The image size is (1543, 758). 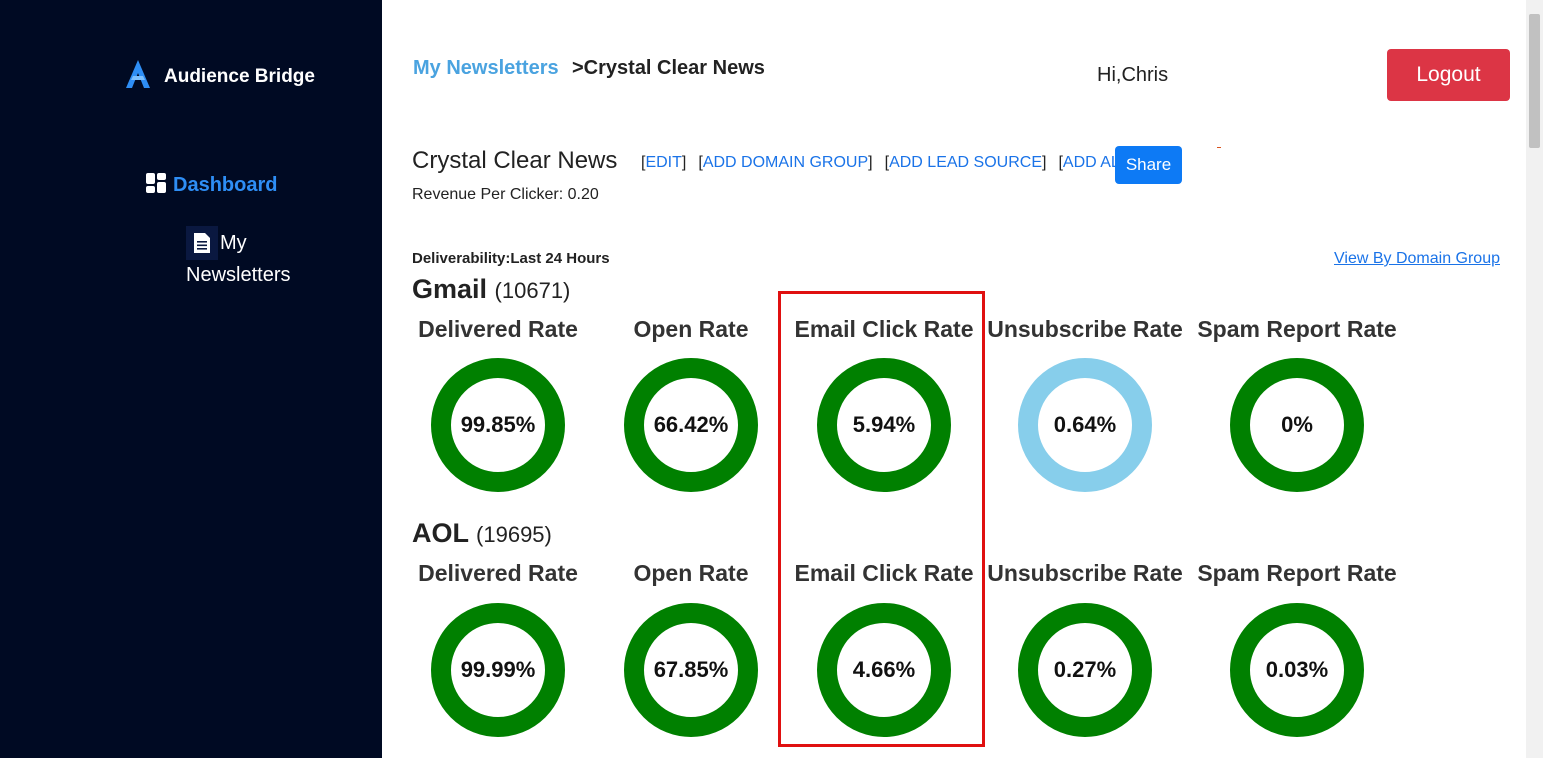 What do you see at coordinates (505, 194) in the screenshot?
I see `revenue-per-clicker: Revenue Per Clicker: 0.20` at bounding box center [505, 194].